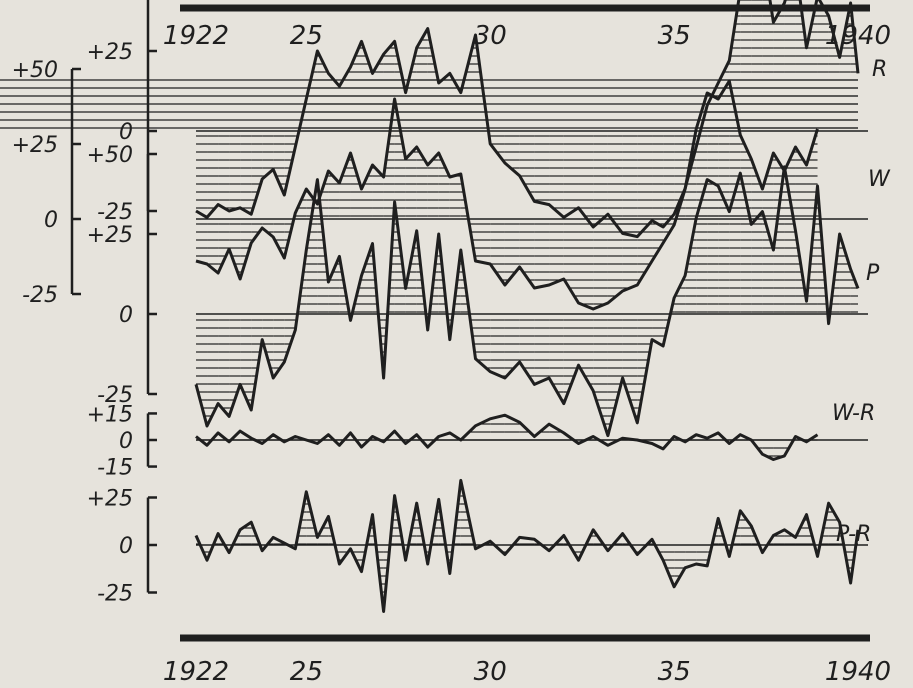  What do you see at coordinates (879, 69) in the screenshot?
I see `r-panel-label: R` at bounding box center [879, 69].